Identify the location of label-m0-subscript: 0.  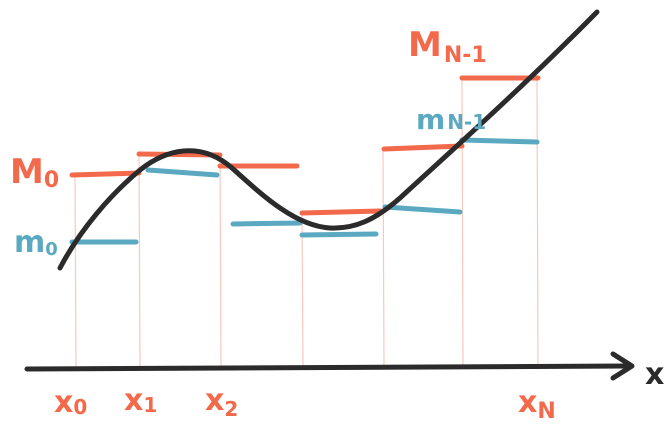
(51, 249).